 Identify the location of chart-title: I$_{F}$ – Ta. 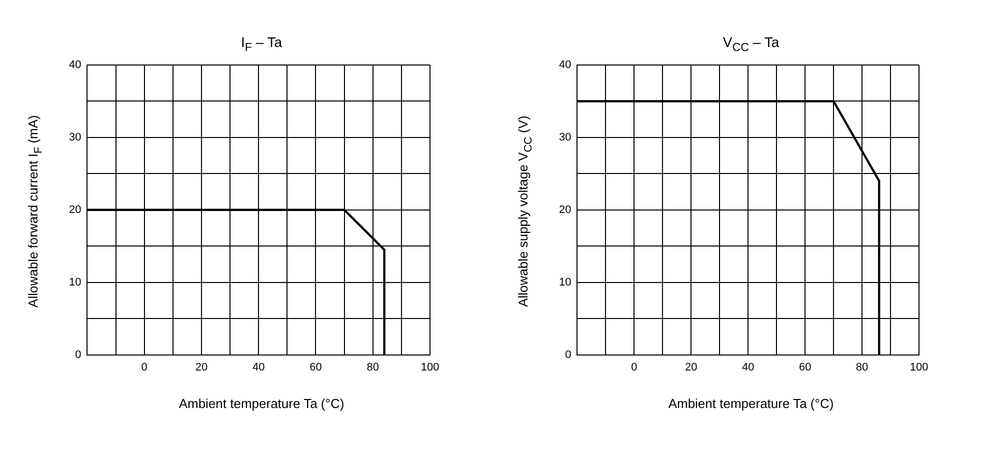
(262, 44).